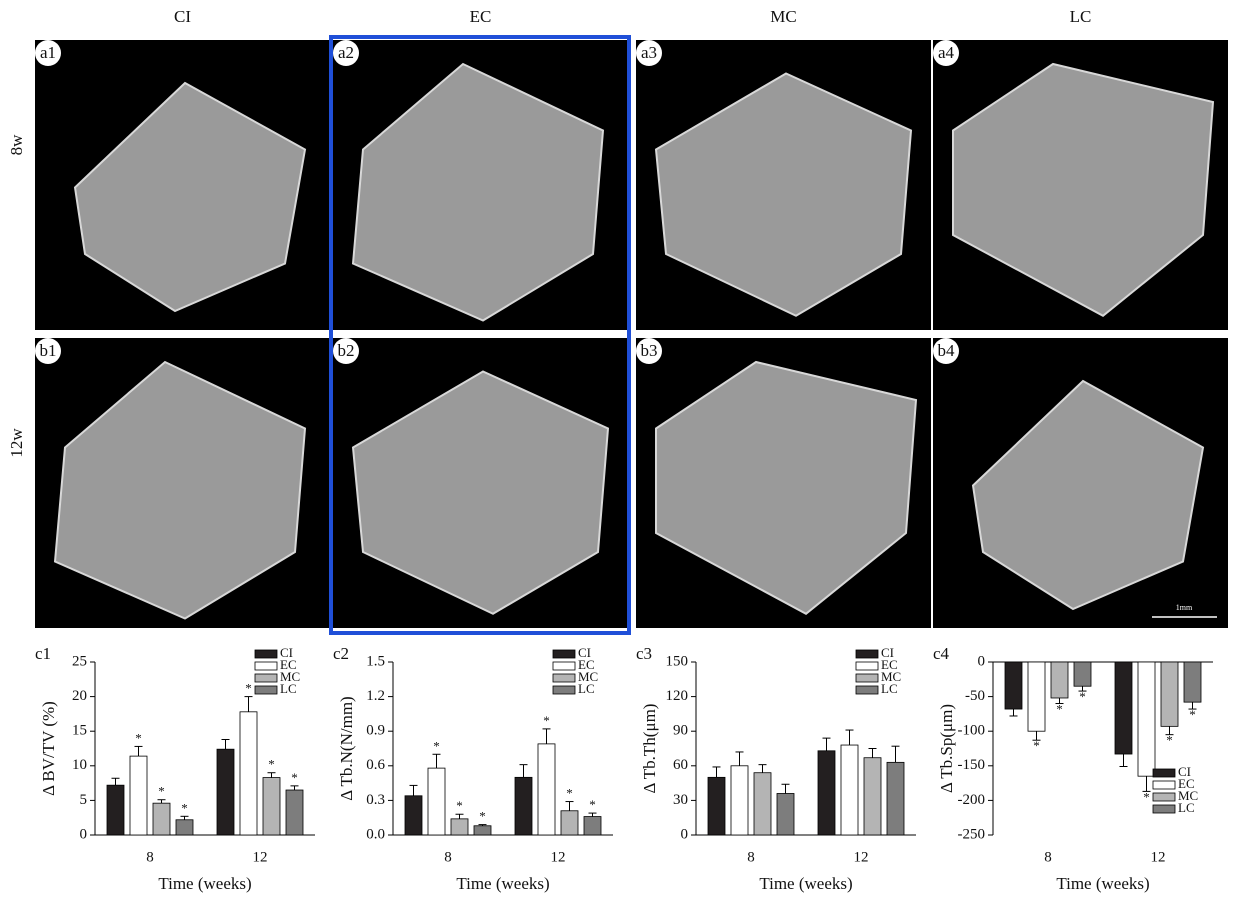  I want to click on row-label: 8w, so click(16, 145).